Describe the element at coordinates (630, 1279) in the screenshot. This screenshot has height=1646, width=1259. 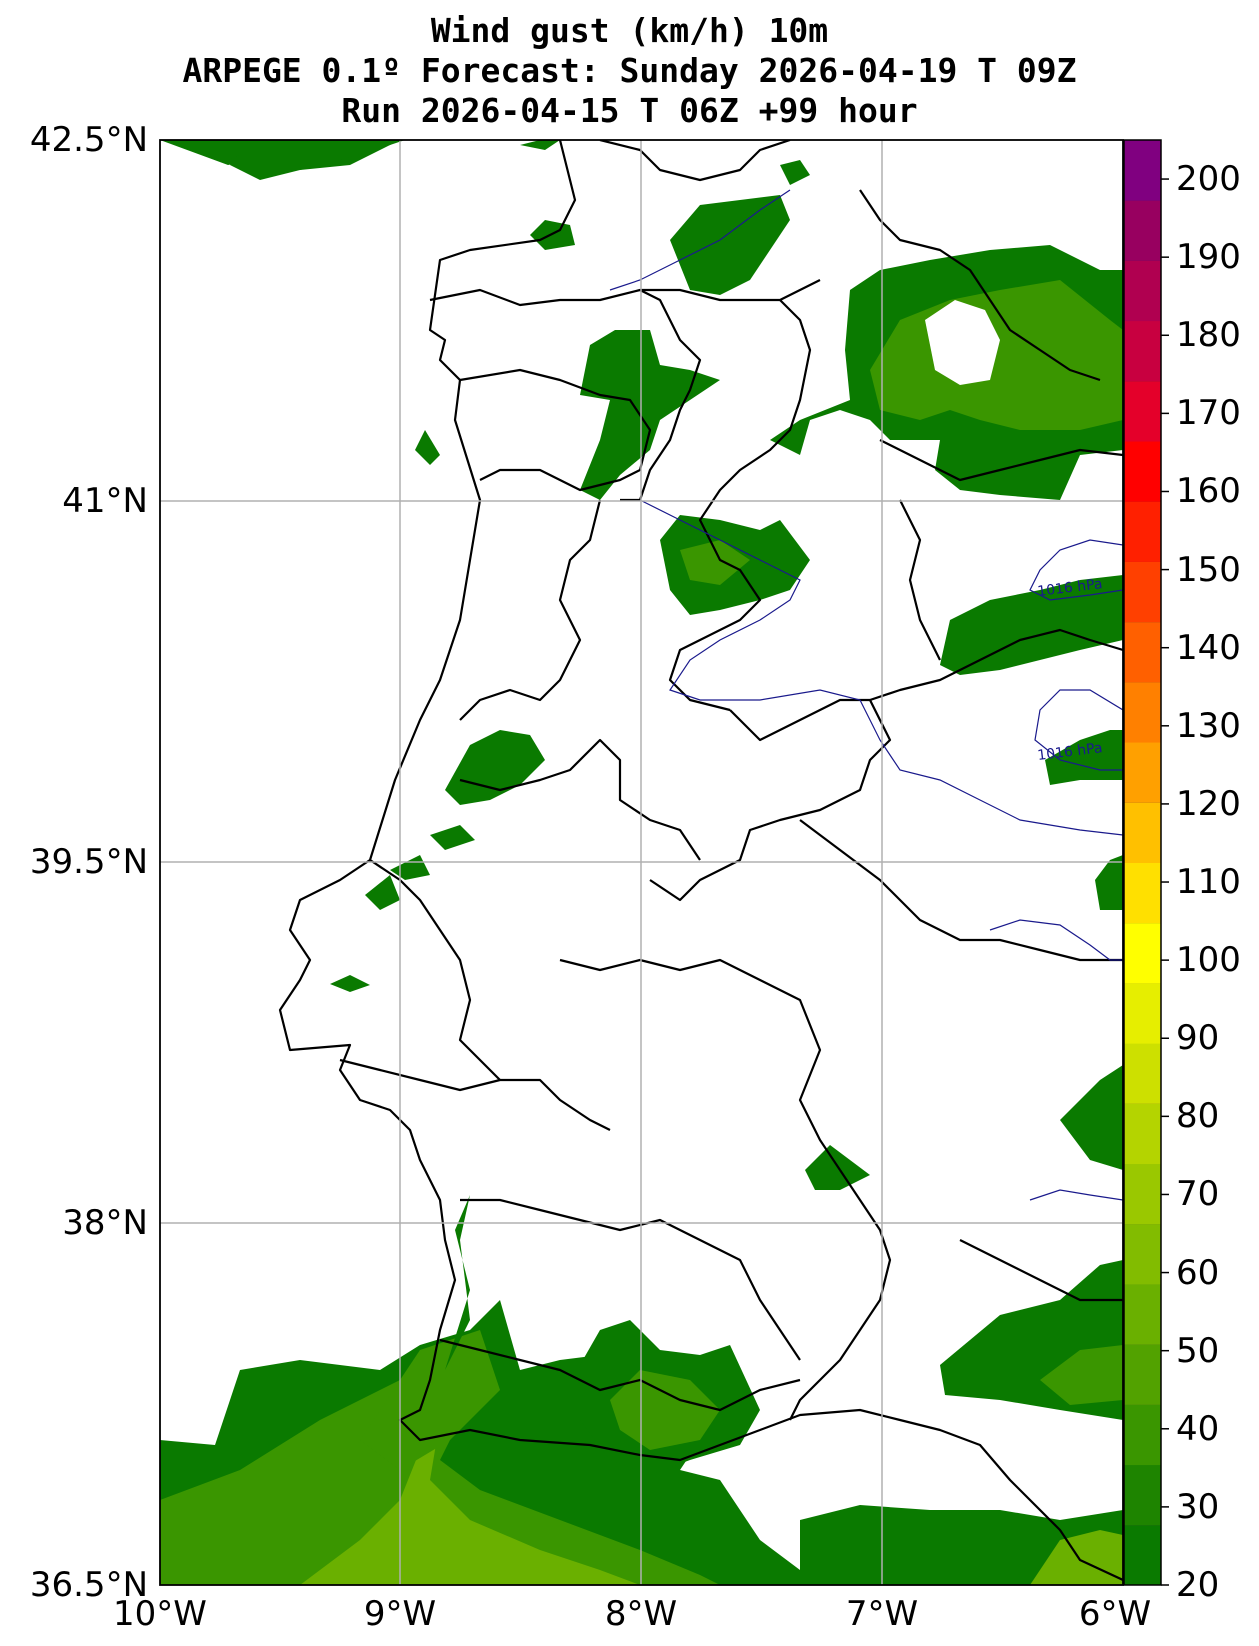
I see `border-alentejo-south` at that location.